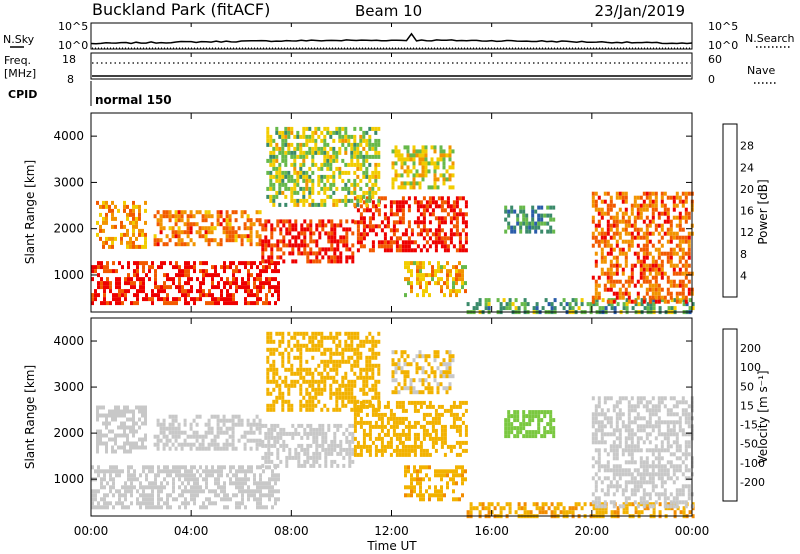 The width and height of the screenshot is (800, 554). I want to click on ytick-label: 2000, so click(68, 229).